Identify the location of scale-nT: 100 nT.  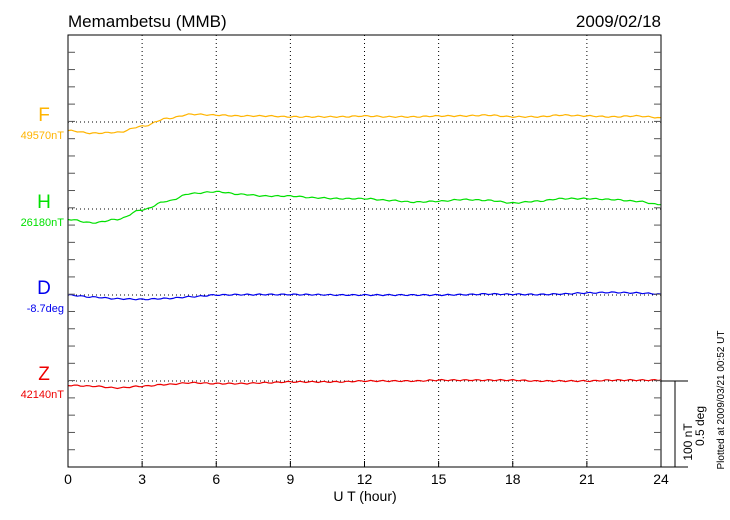
(688, 442).